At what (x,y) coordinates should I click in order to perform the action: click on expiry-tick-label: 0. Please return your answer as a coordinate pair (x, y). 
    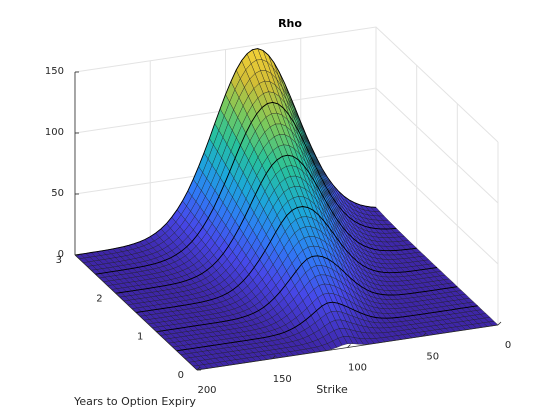
    Looking at the image, I should click on (181, 375).